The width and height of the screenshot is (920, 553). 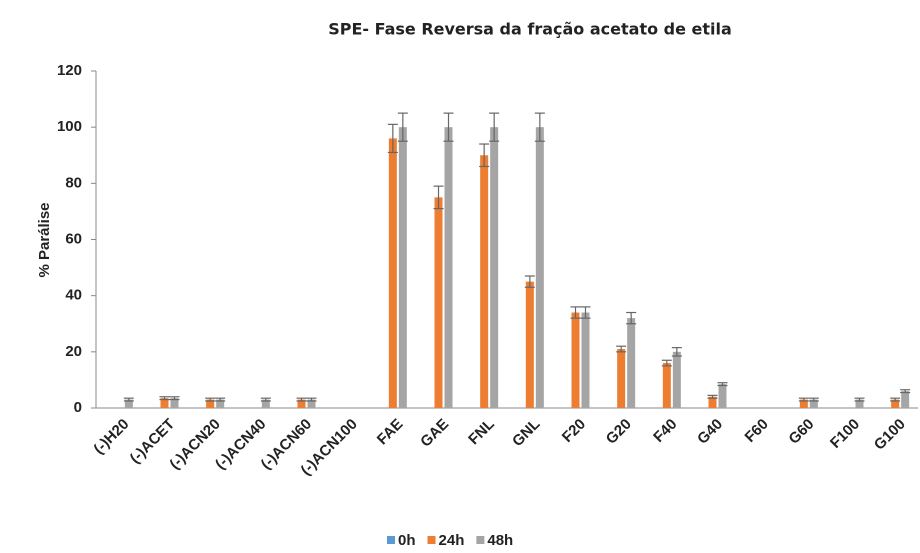 What do you see at coordinates (73, 351) in the screenshot?
I see `y-tick-label: 20` at bounding box center [73, 351].